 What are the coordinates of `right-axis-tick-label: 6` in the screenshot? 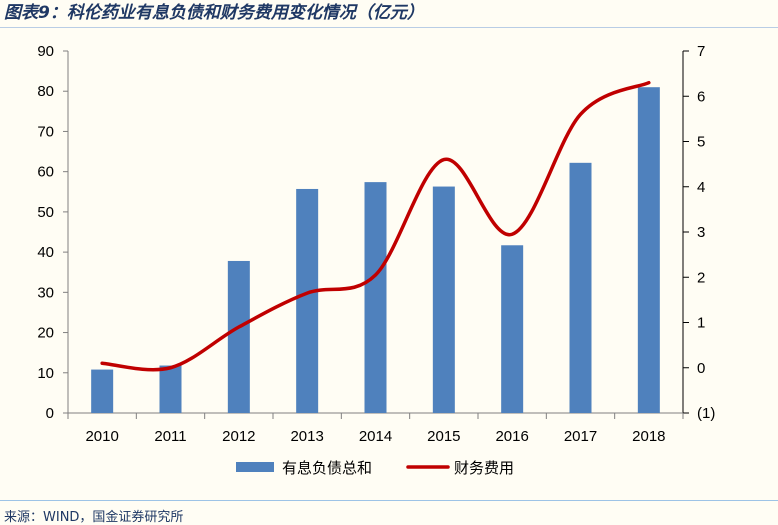 It's located at (701, 96).